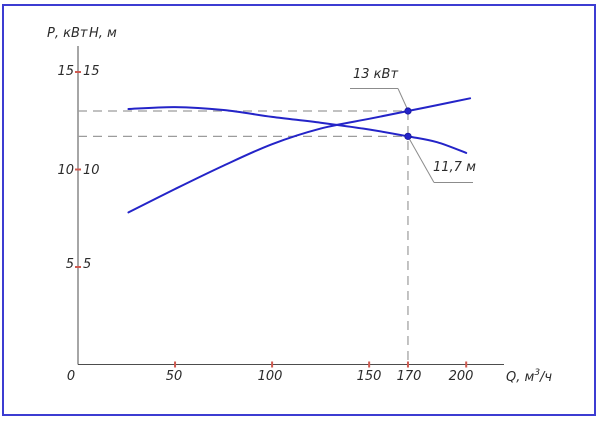 The width and height of the screenshot is (600, 424). Describe the element at coordinates (65, 170) in the screenshot. I see `p-tick-10: 10` at that location.